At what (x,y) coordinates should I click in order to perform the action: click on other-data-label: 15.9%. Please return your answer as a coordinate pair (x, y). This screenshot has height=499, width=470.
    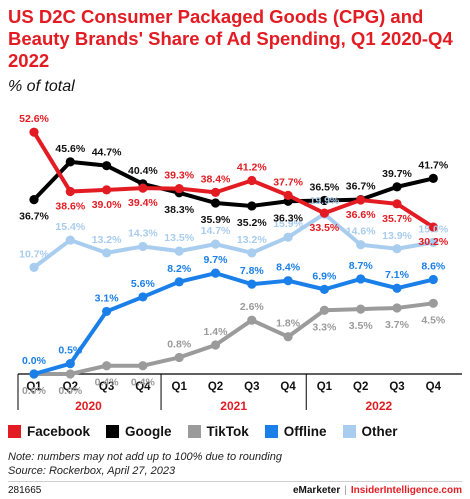
    Looking at the image, I should click on (288, 224).